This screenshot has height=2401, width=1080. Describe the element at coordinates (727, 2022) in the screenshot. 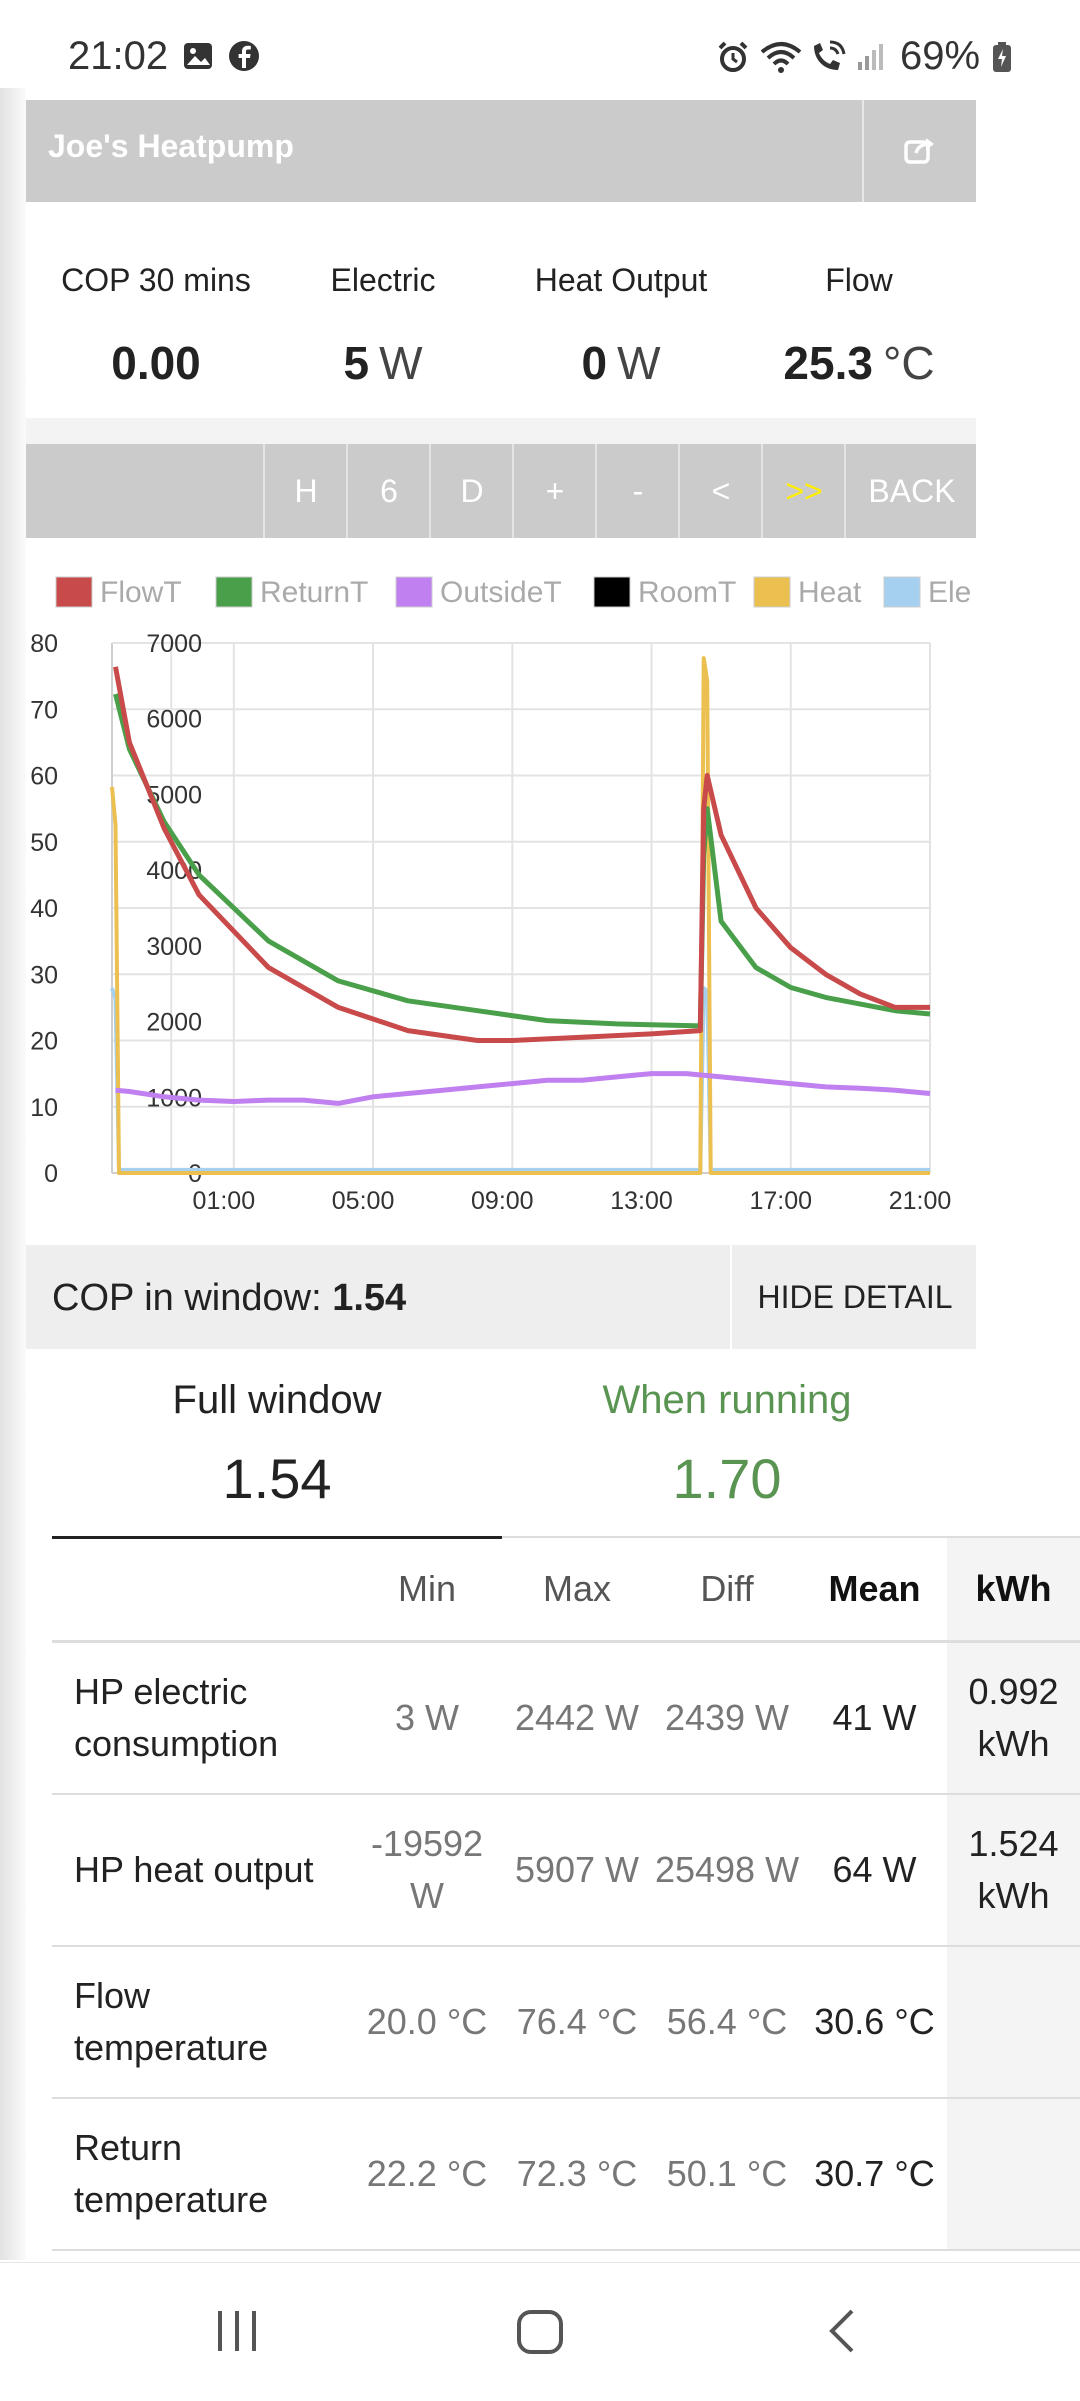

I see `cell-diff: 56.4 °C` at that location.